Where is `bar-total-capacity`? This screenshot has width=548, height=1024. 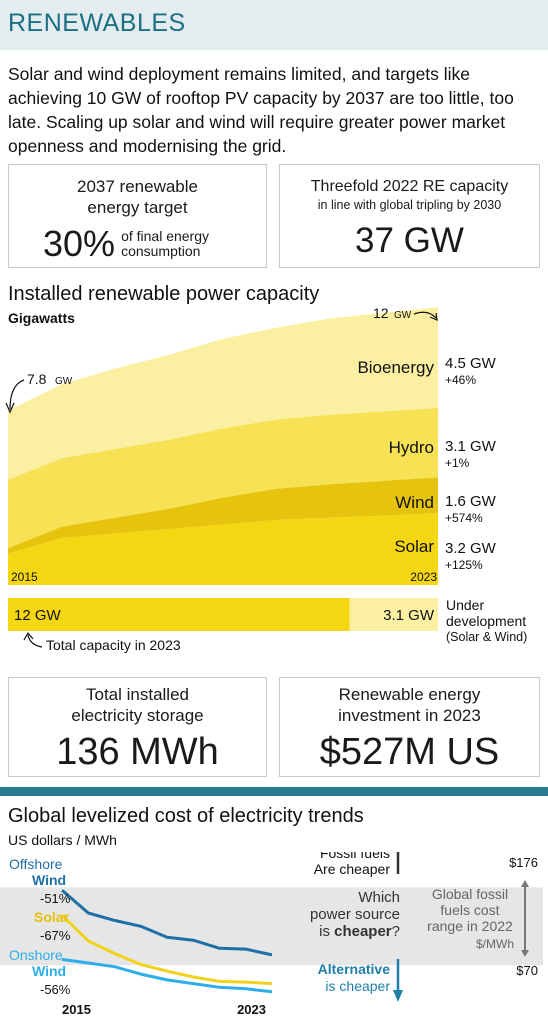 bar-total-capacity is located at coordinates (179, 614).